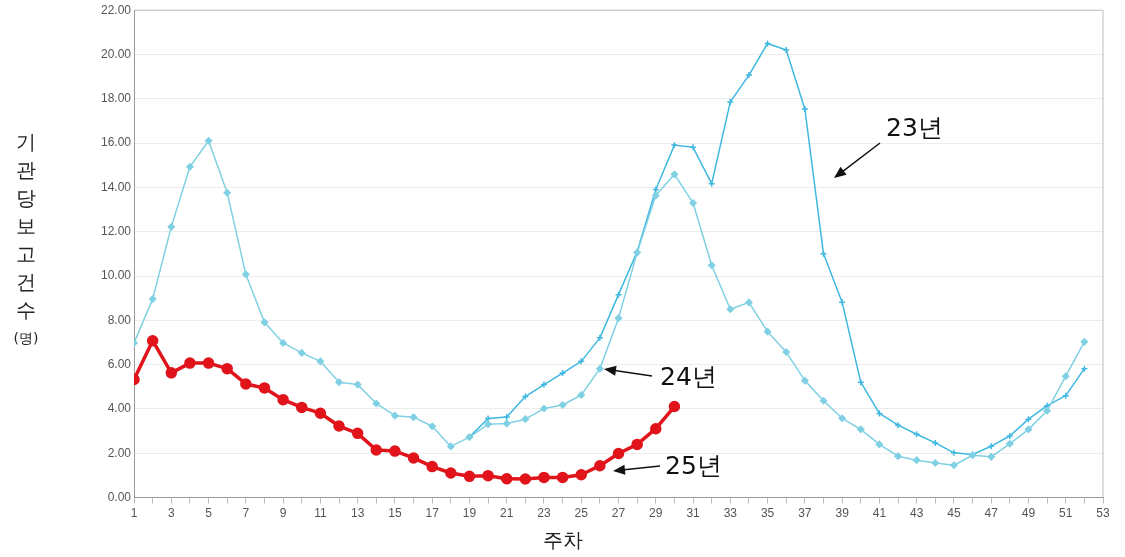 The width and height of the screenshot is (1125, 557). I want to click on x-tick-label: 17, so click(432, 513).